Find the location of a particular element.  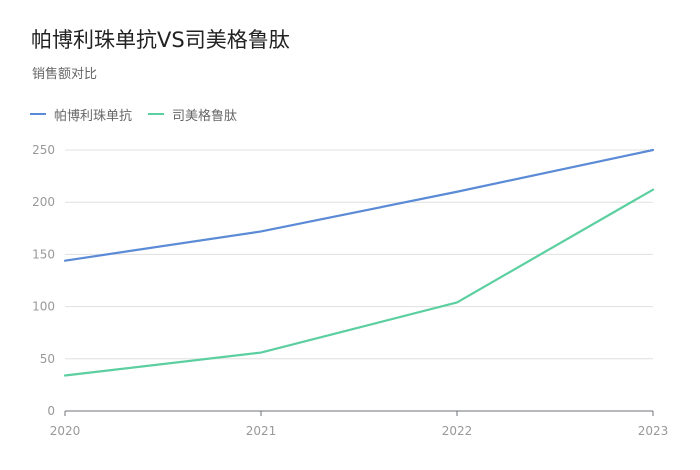

legend-label-series-1: 帕博利珠单抗 is located at coordinates (93, 116).